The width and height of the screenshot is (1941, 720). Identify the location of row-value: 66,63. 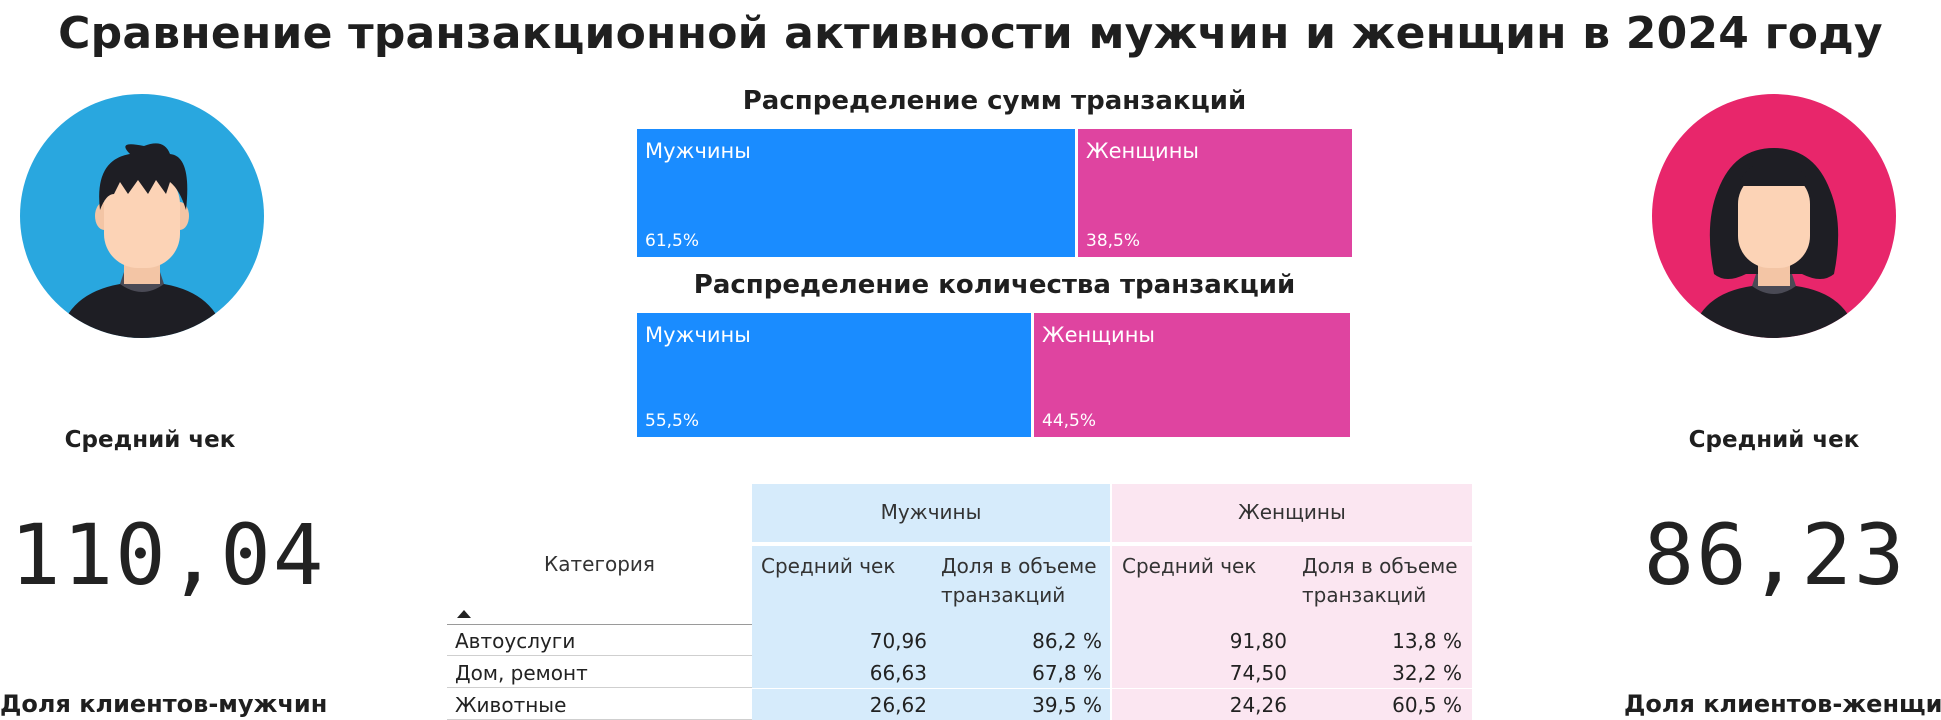
(898, 673).